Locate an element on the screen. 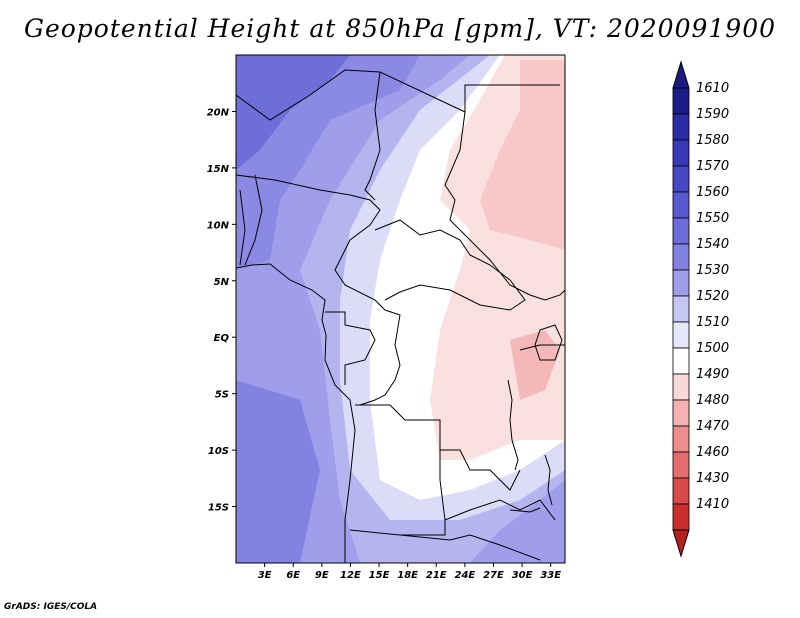  colorbar-label: 1550 is located at coordinates (712, 218).